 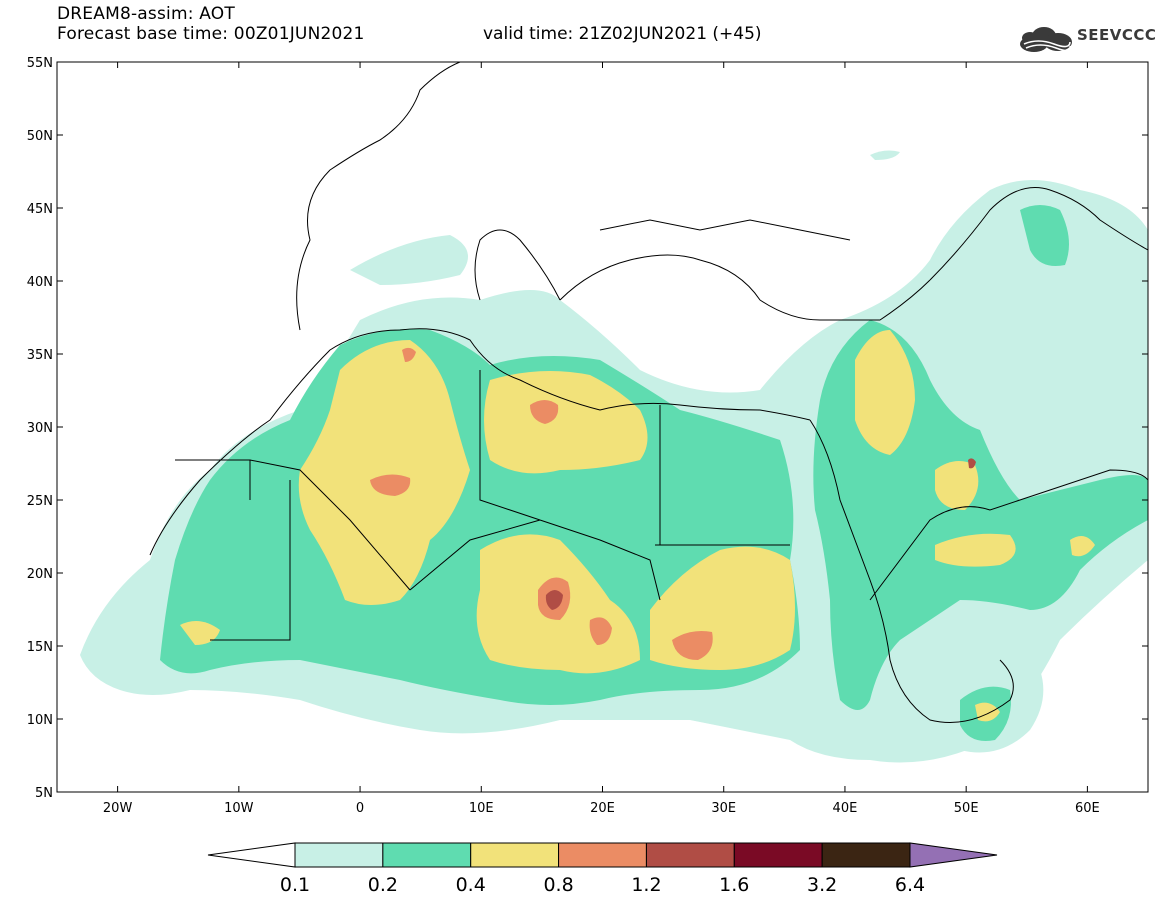 I want to click on lat-tick-label: 15N, so click(x=40, y=647).